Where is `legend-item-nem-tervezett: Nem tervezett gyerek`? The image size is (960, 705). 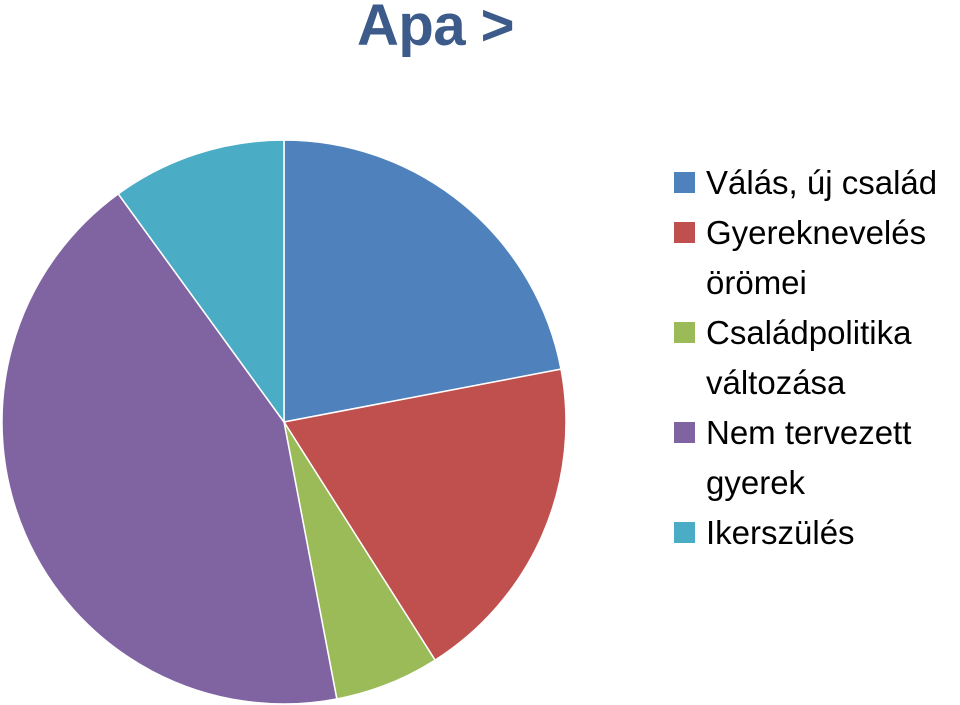
legend-item-nem-tervezett: Nem tervezett gyerek is located at coordinates (816, 458).